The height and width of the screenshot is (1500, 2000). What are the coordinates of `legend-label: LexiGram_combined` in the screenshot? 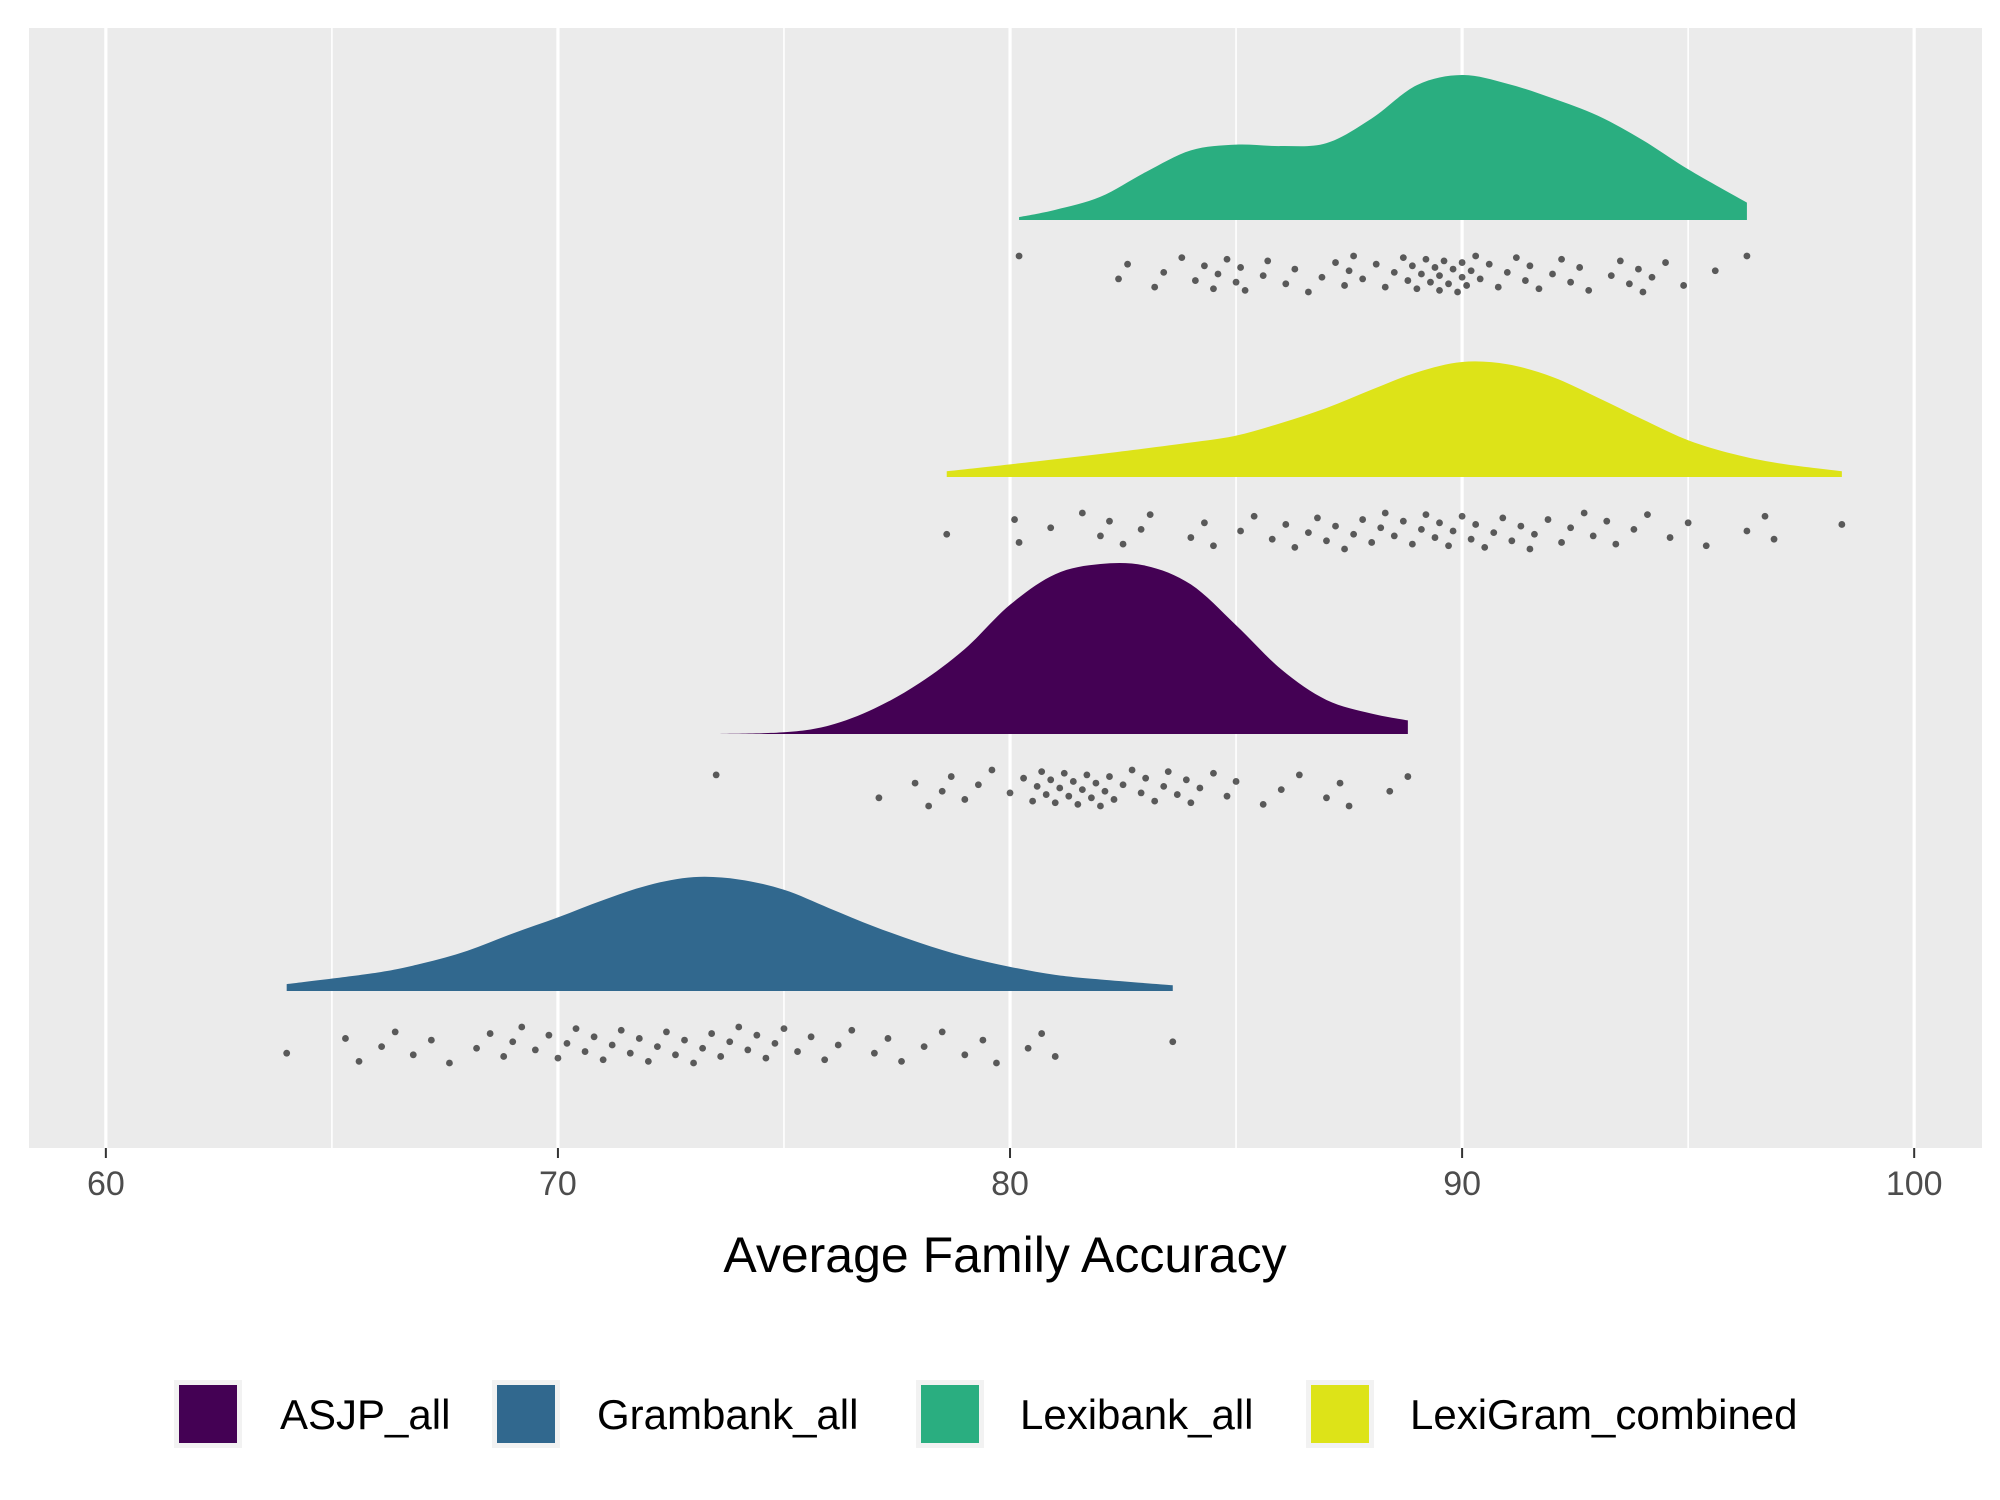 It's located at (1604, 1414).